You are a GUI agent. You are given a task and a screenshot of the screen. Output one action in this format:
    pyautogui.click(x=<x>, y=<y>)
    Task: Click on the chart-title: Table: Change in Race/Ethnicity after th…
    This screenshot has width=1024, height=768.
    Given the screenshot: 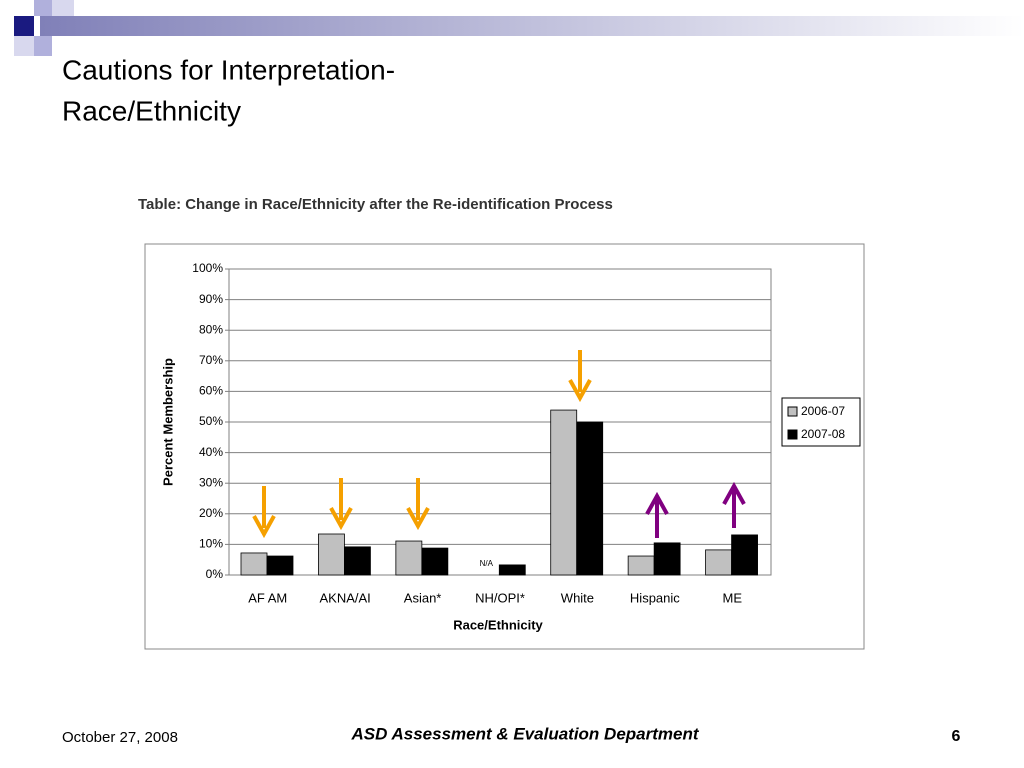 What is the action you would take?
    pyautogui.click(x=375, y=204)
    